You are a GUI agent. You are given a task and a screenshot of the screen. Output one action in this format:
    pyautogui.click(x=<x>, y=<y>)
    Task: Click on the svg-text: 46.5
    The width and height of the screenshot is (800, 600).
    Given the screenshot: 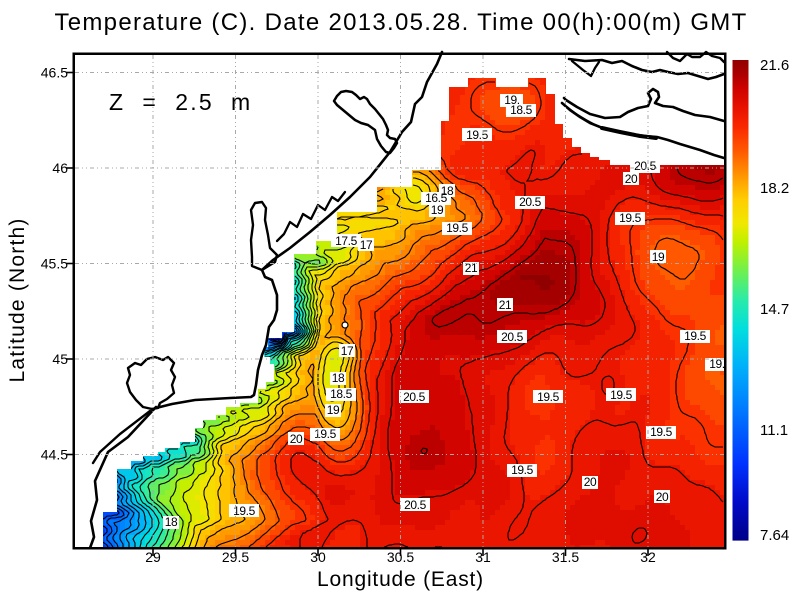 What is the action you would take?
    pyautogui.click(x=54, y=73)
    